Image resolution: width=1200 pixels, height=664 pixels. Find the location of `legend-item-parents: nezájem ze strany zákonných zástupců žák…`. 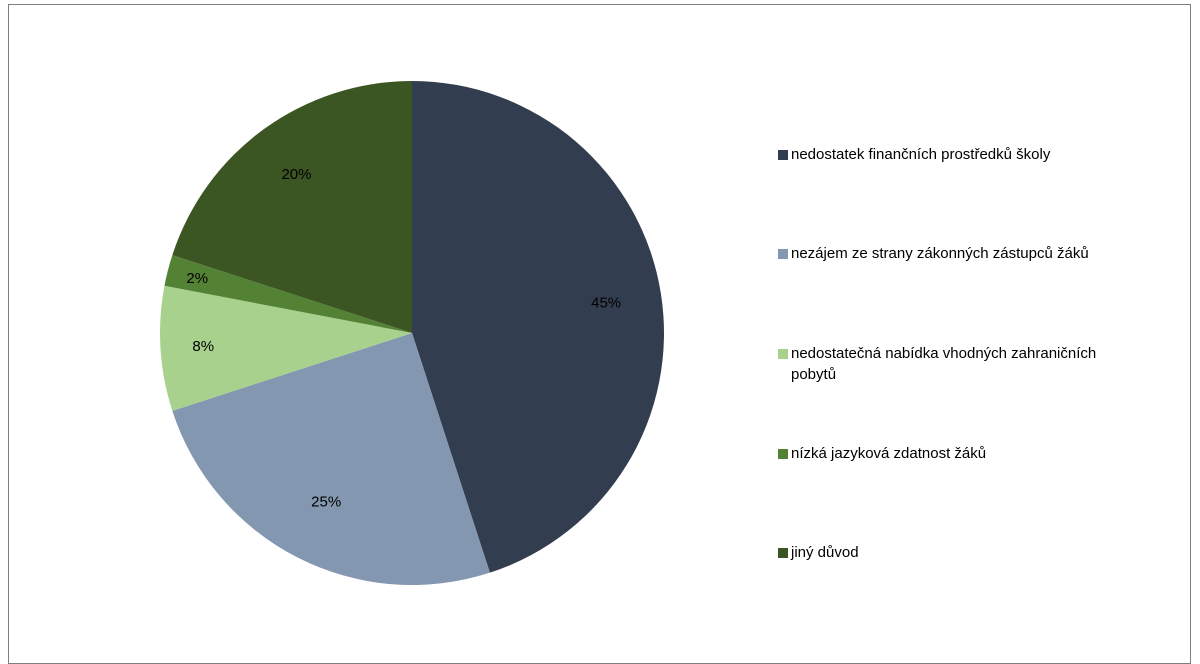

legend-item-parents: nezájem ze strany zákonných zástupců žák… is located at coordinates (978, 254).